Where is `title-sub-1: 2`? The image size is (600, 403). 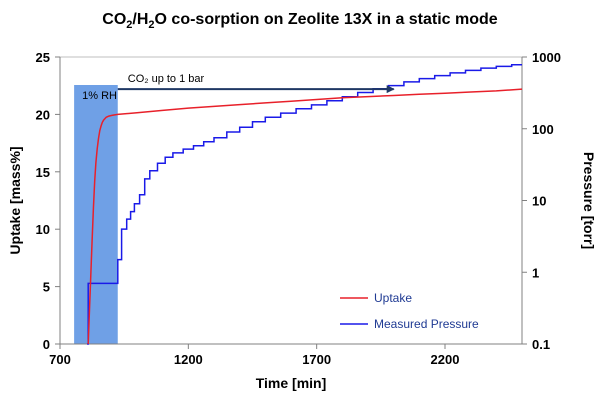
title-sub-1: 2 is located at coordinates (129, 25).